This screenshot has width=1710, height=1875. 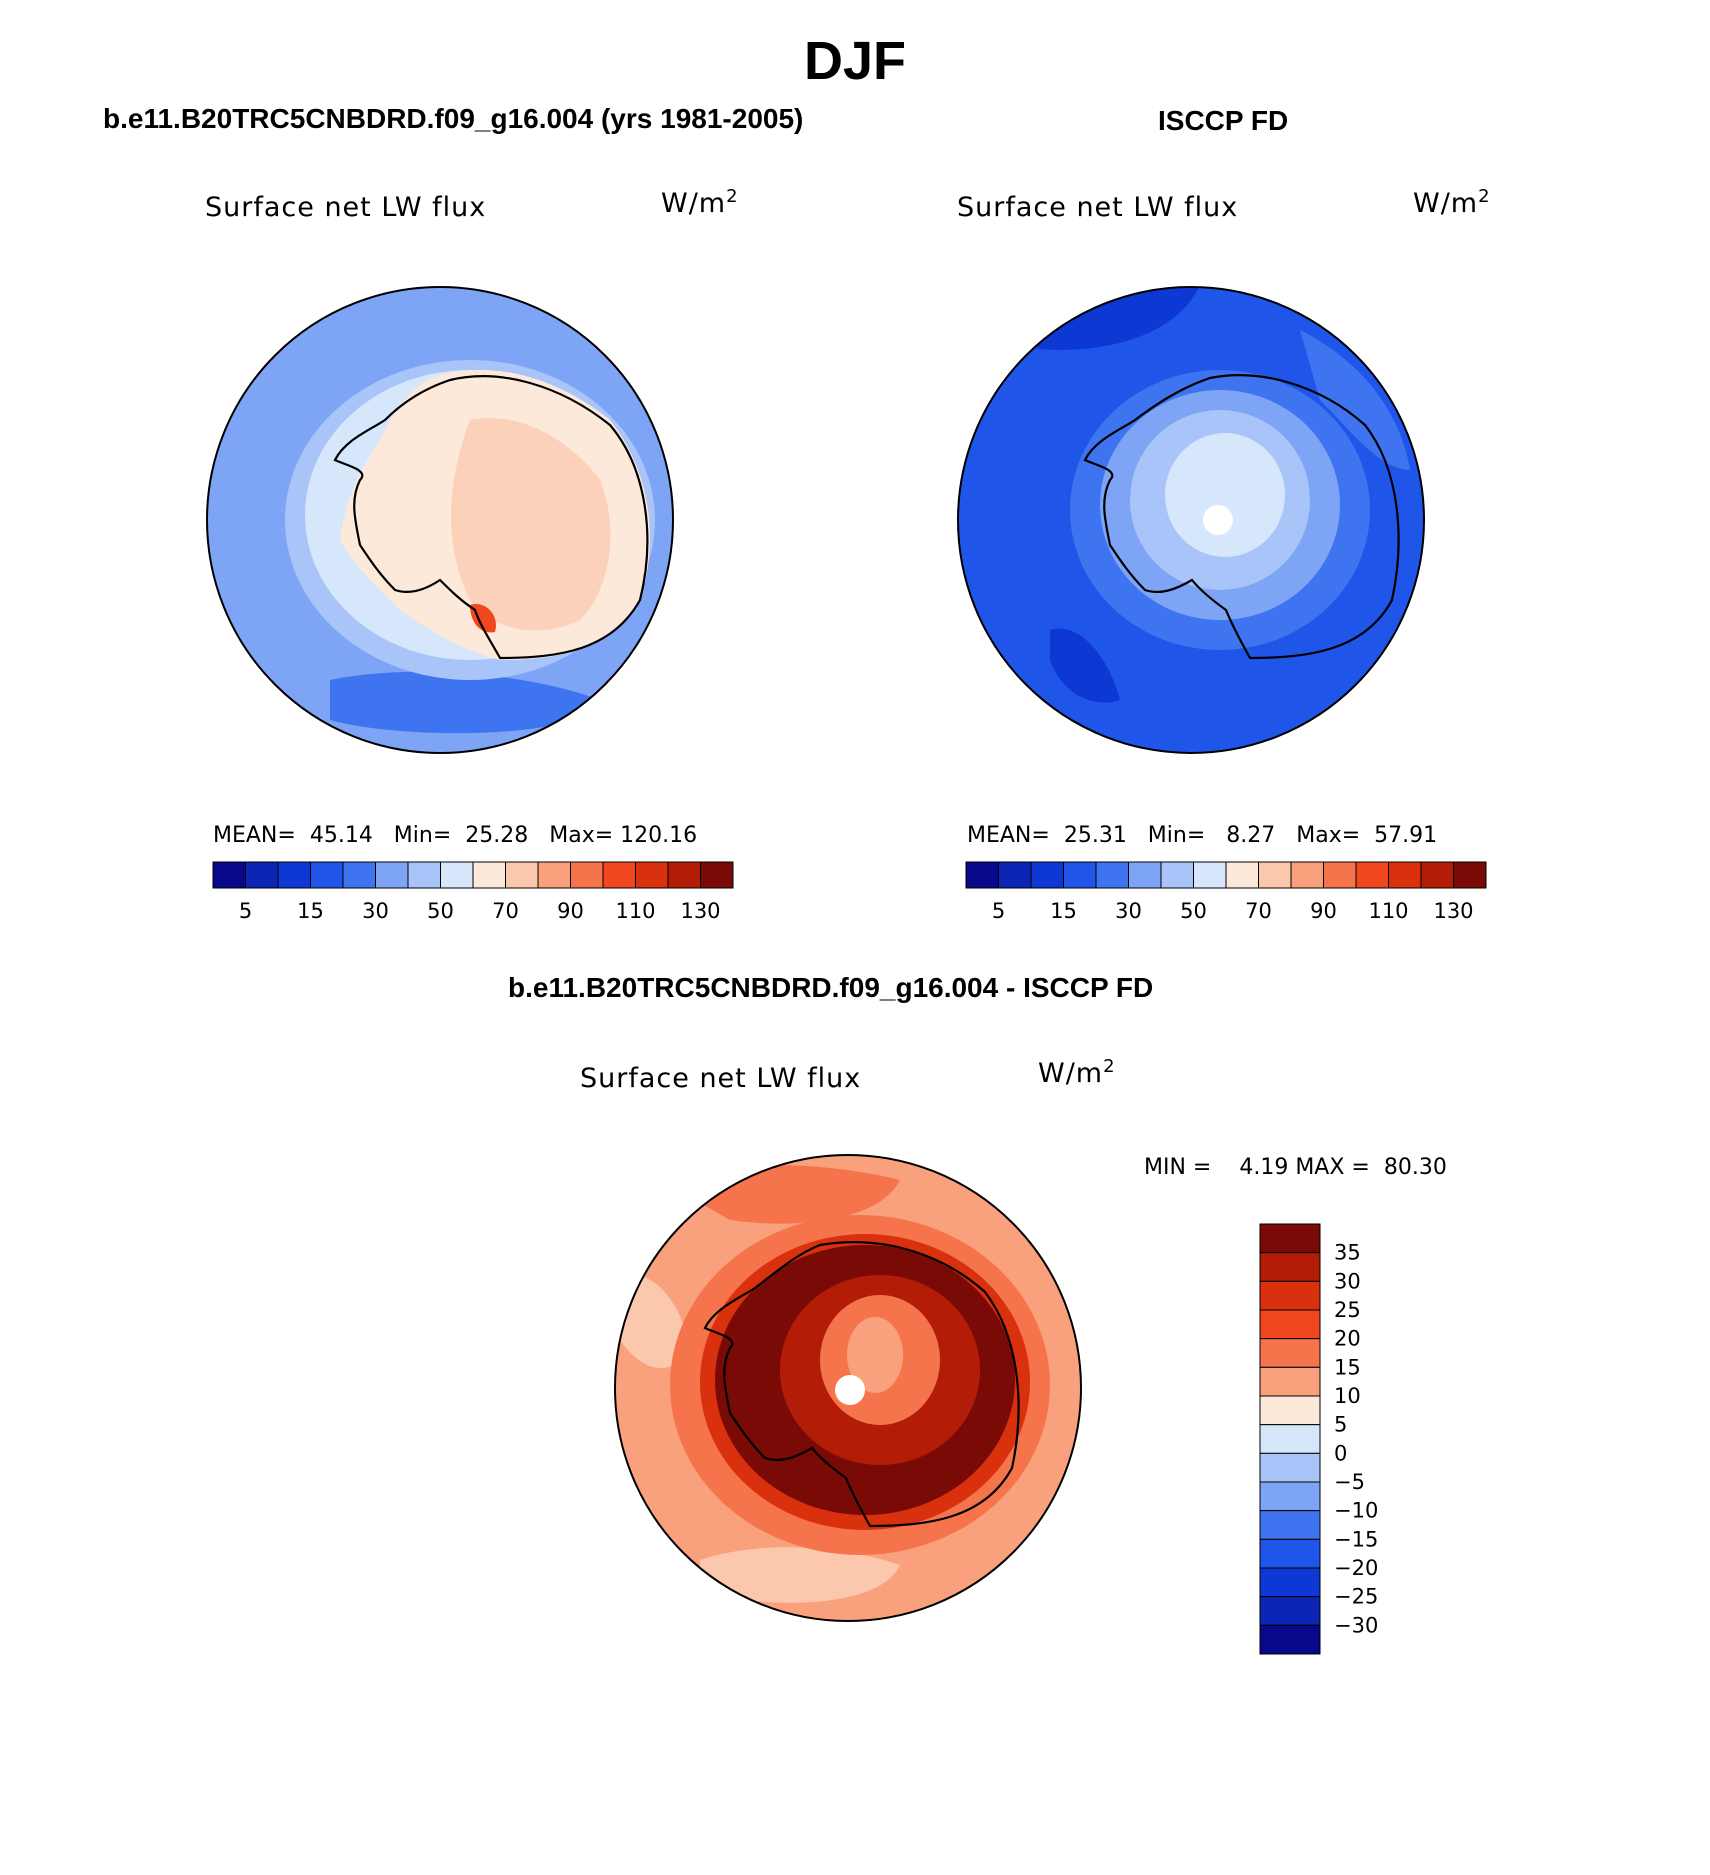 I want to click on panel3-interior-lightest, so click(x=875, y=1355).